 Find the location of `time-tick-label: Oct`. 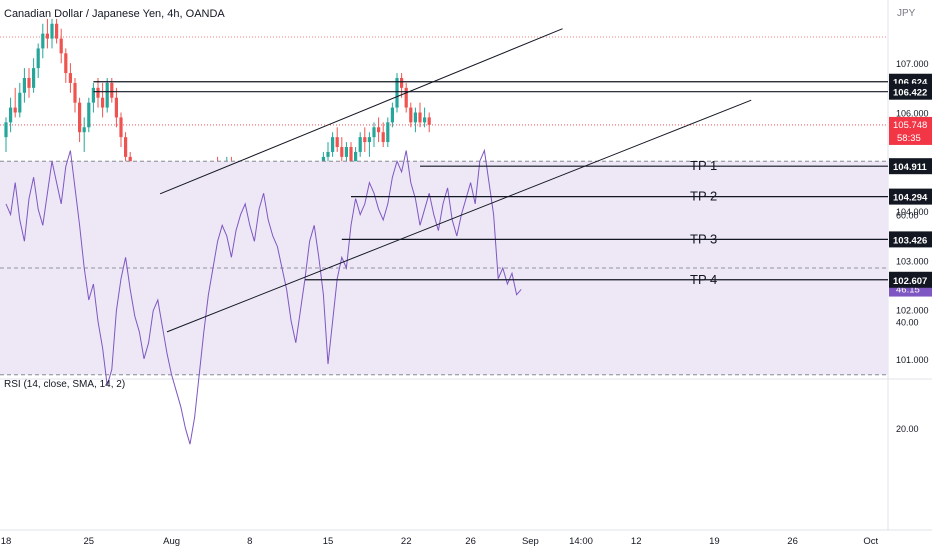

time-tick-label: Oct is located at coordinates (870, 541).